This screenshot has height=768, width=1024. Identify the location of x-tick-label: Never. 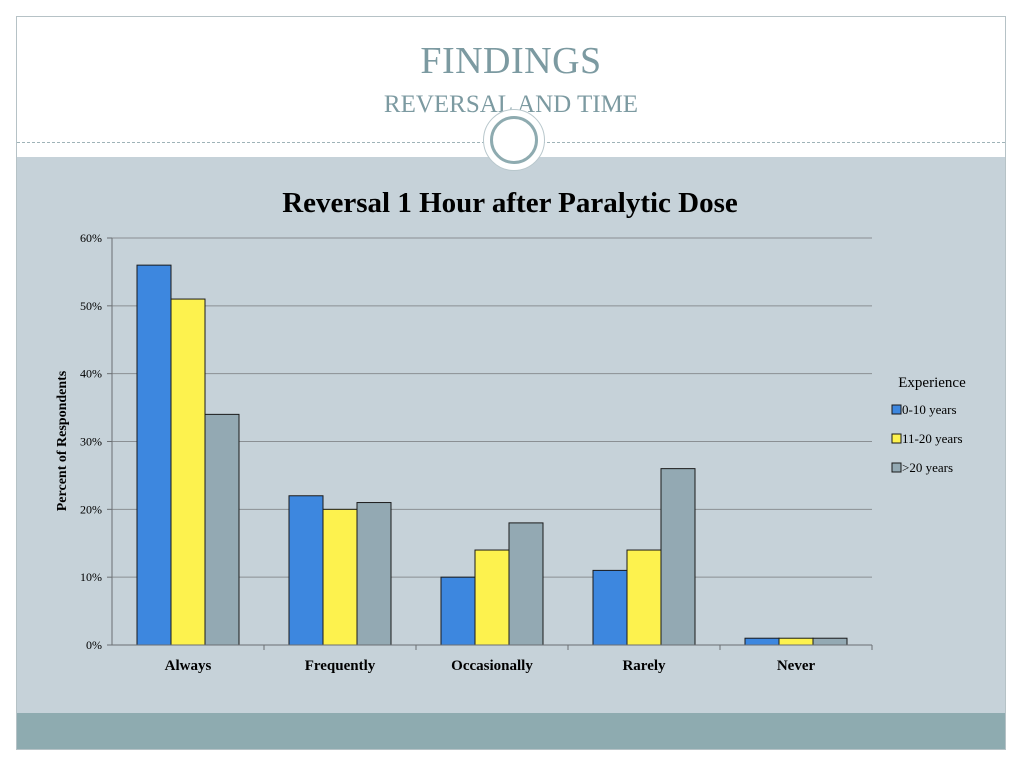
(796, 666).